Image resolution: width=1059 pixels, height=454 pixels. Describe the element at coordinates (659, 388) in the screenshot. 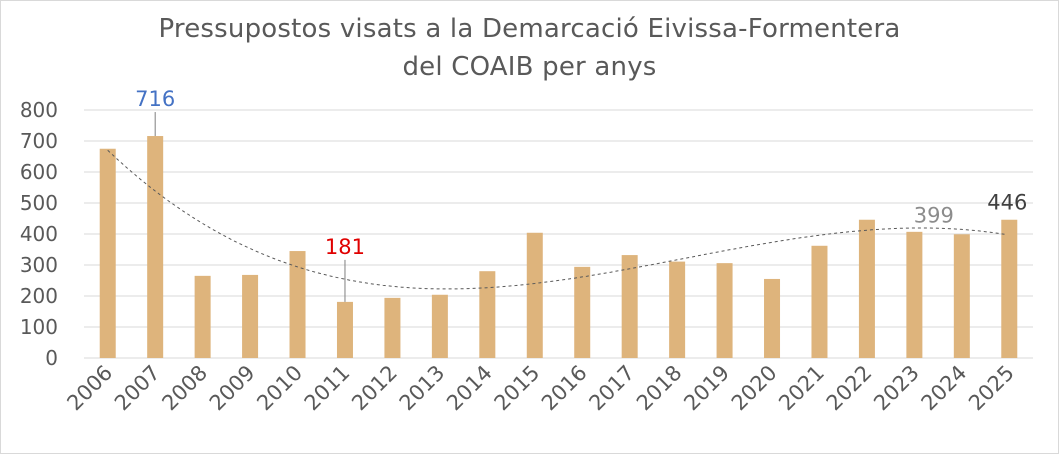

I see `x-tick-label: 2018` at that location.